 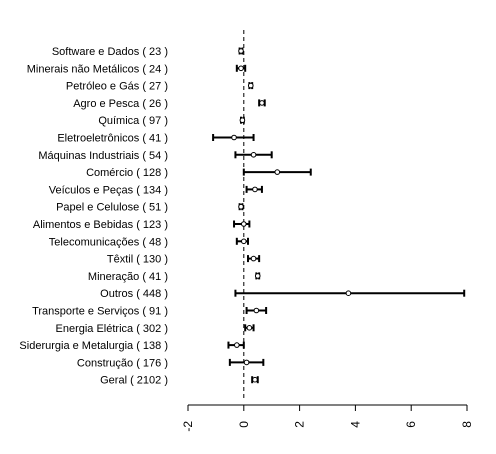 What do you see at coordinates (184, 260) in the screenshot?
I see `forest-row: Têxtil ( 130 )` at bounding box center [184, 260].